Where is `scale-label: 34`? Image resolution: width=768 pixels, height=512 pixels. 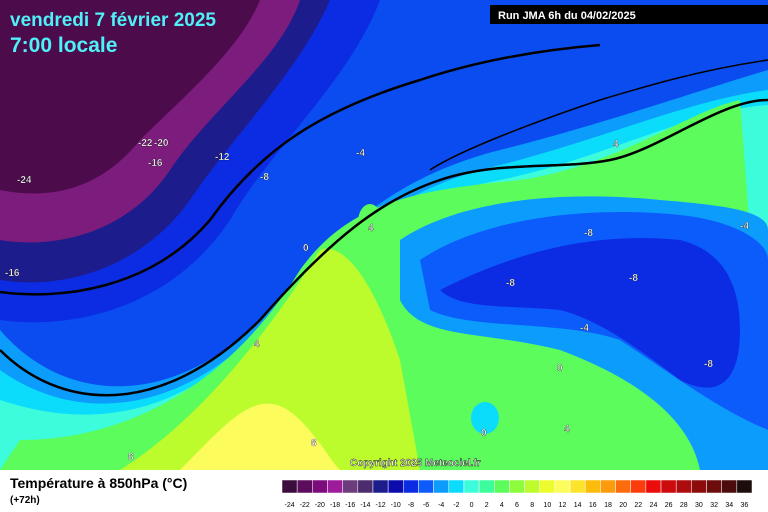 scale-label: 34 is located at coordinates (729, 505).